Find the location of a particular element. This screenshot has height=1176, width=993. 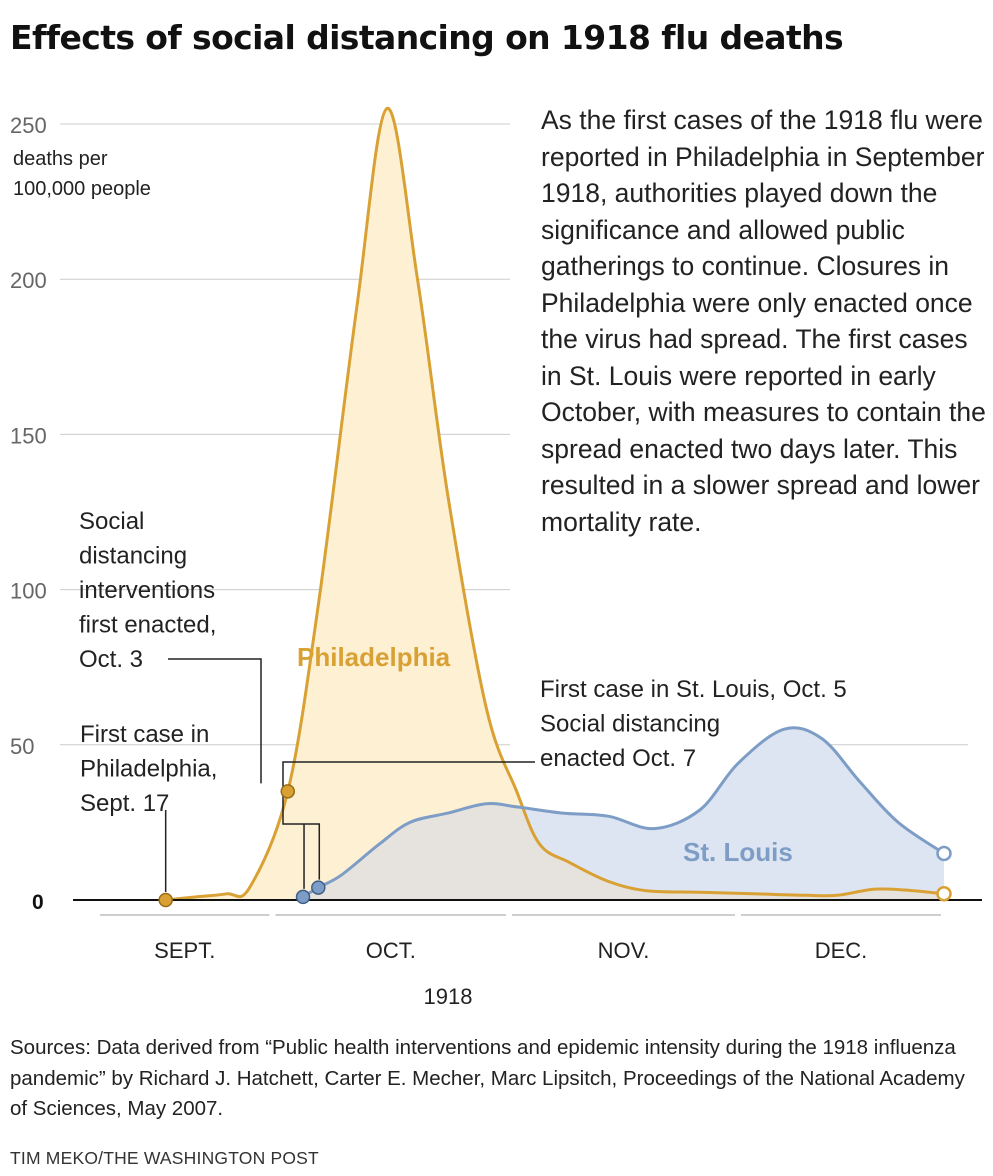

credit-line: TIM MEKO/THE WASHINGTON POST is located at coordinates (164, 1158).